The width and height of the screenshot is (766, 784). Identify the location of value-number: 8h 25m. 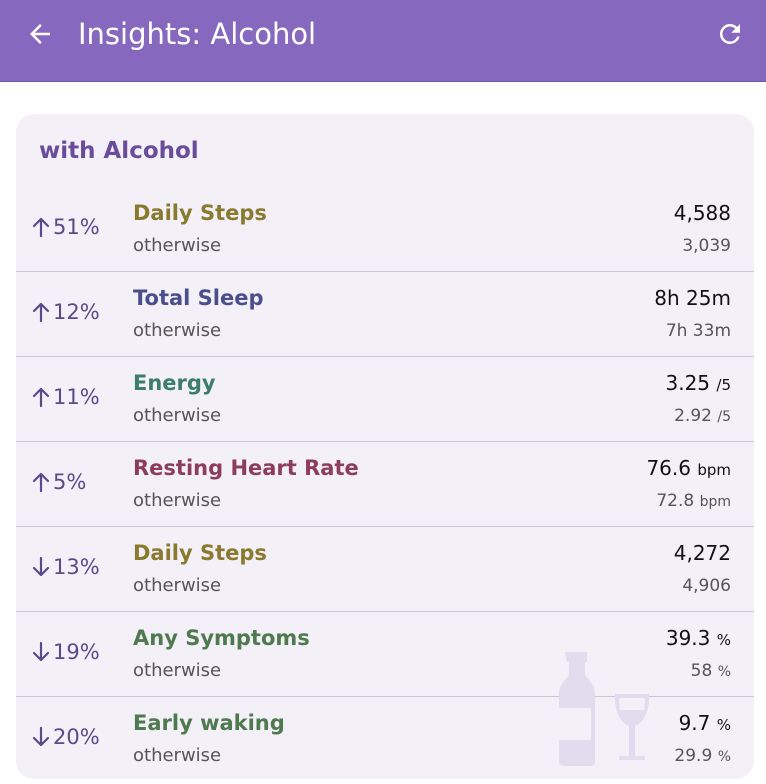
(692, 298).